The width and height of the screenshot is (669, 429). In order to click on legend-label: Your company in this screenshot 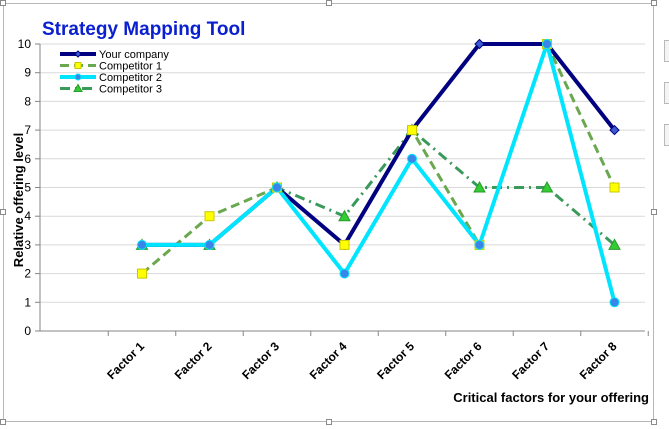, I will do `click(134, 55)`.